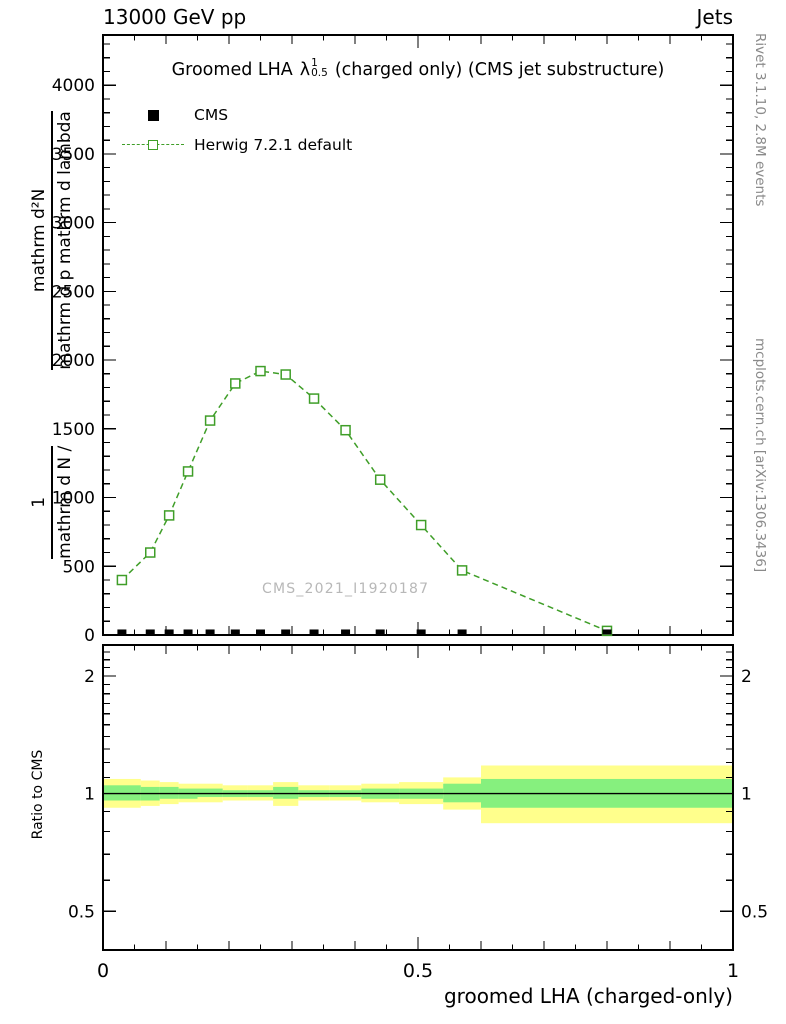  I want to click on ylabel-f1-denominator: mathrm d N /, so click(64, 502).